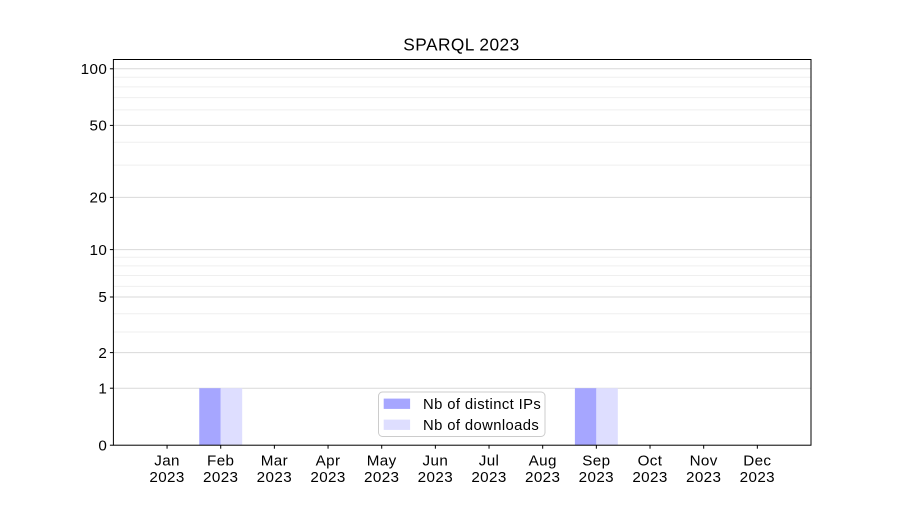  Describe the element at coordinates (102, 353) in the screenshot. I see `svg-text: 2` at that location.